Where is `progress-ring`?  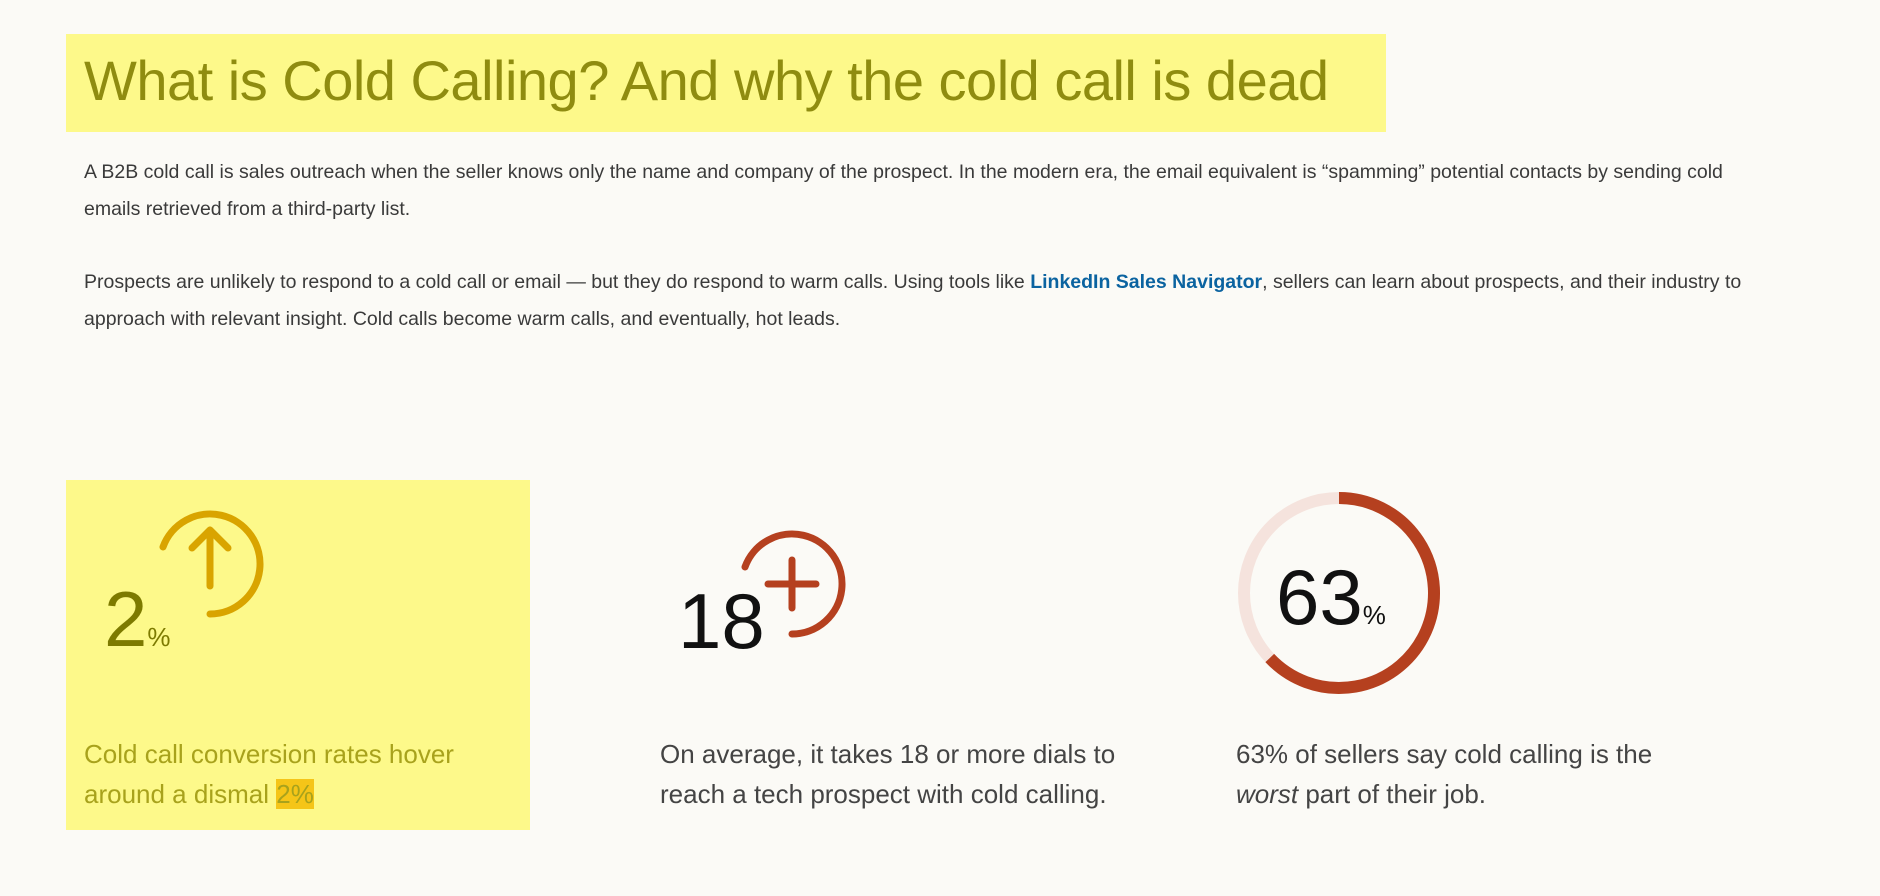
progress-ring is located at coordinates (1339, 593).